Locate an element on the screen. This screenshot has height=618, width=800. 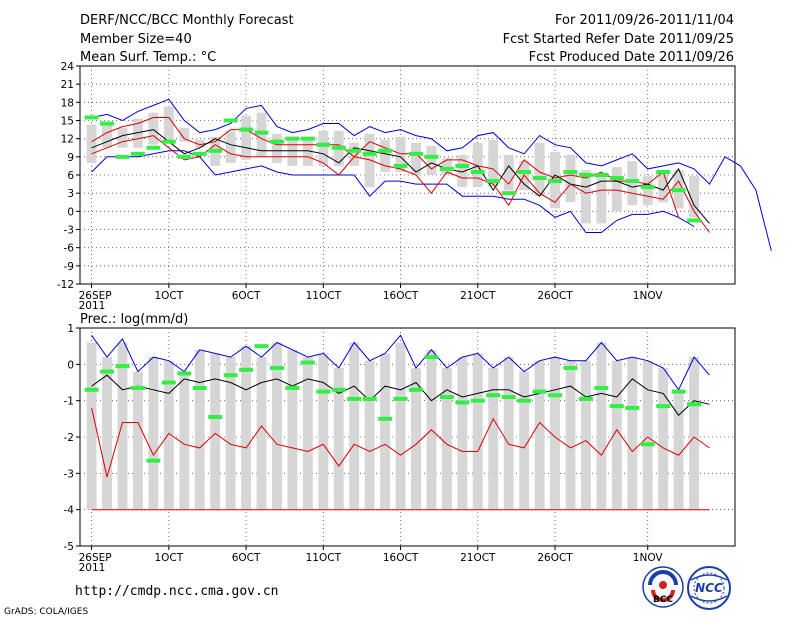
x-tick-label: 21OCT is located at coordinates (478, 558).